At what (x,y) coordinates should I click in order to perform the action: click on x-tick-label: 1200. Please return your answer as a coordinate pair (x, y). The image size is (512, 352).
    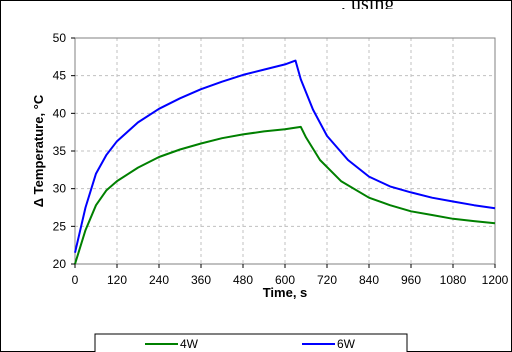
    Looking at the image, I should click on (495, 280).